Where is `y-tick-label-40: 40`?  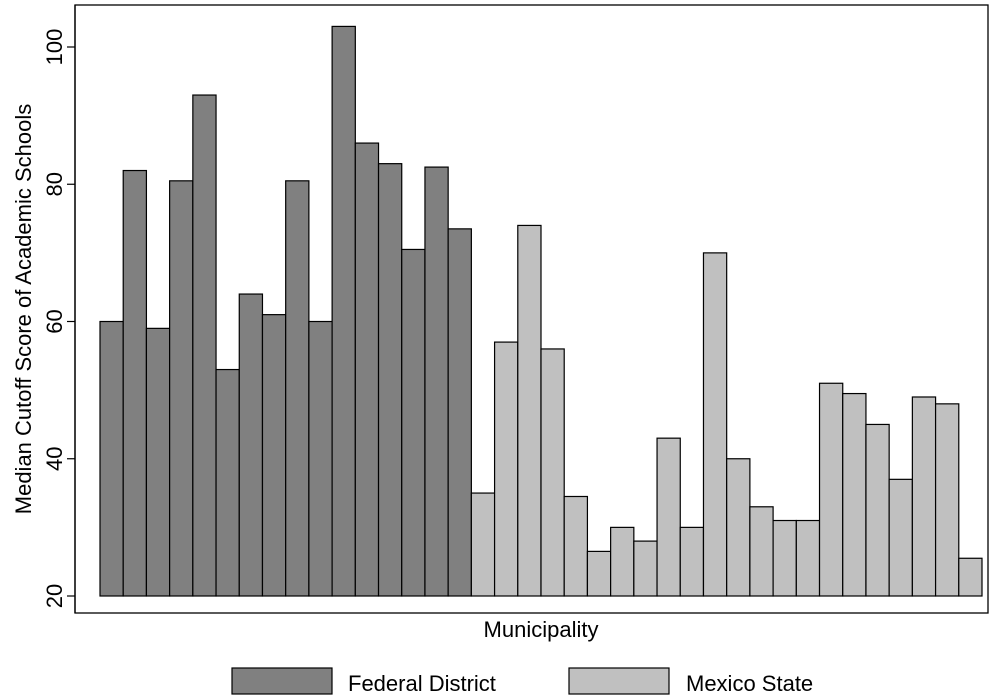
y-tick-label-40: 40 is located at coordinates (54, 459).